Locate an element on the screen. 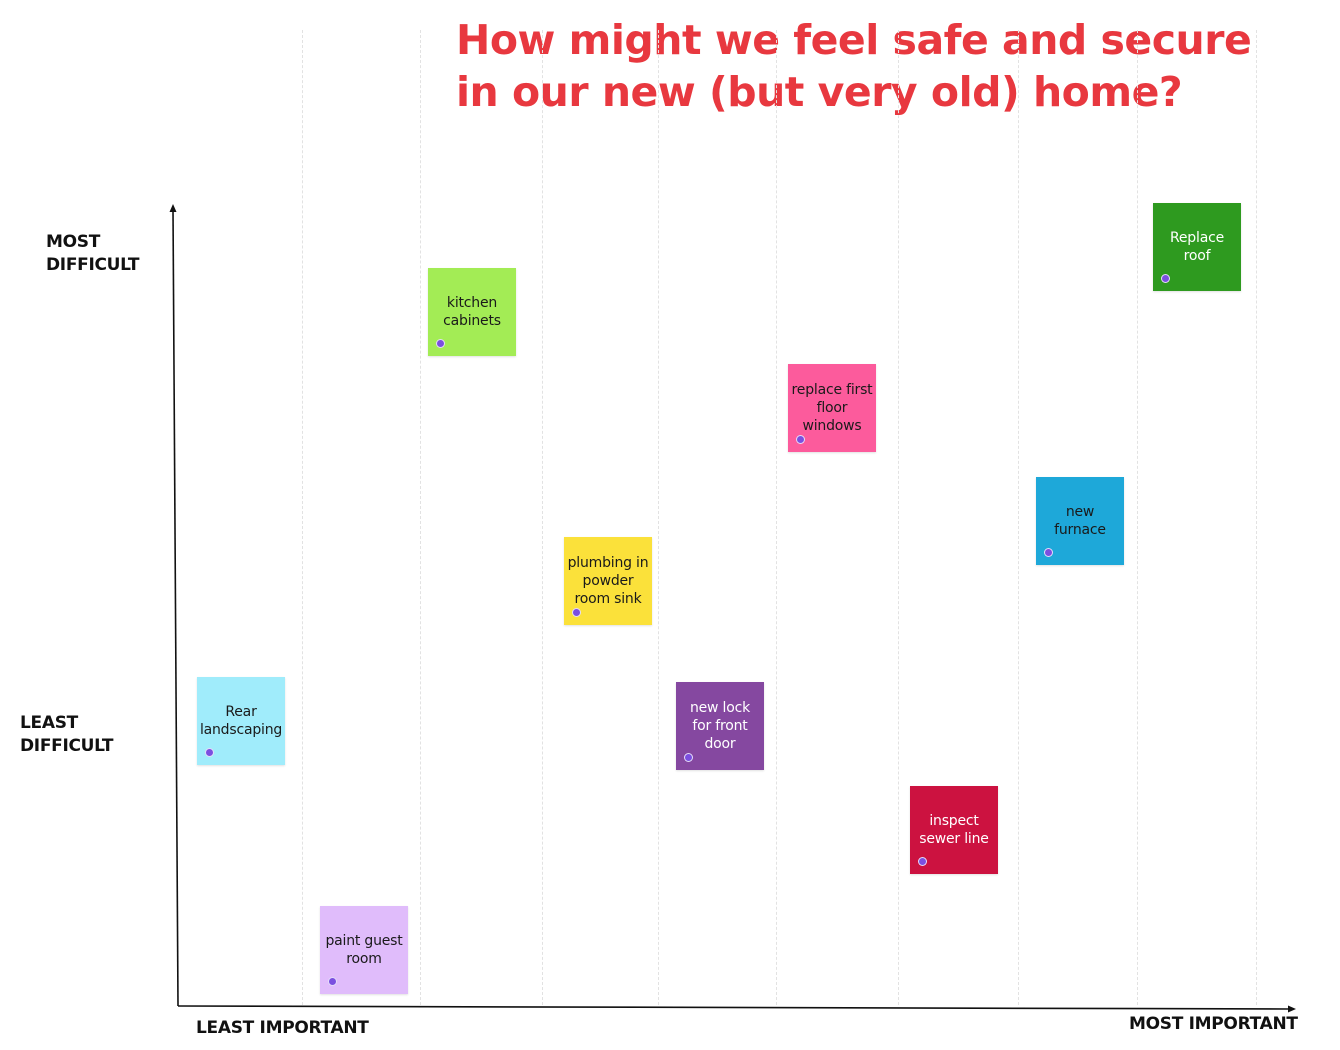 The height and width of the screenshot is (1050, 1340). sticky-note-front-door-lock: new lock for front door is located at coordinates (720, 726).